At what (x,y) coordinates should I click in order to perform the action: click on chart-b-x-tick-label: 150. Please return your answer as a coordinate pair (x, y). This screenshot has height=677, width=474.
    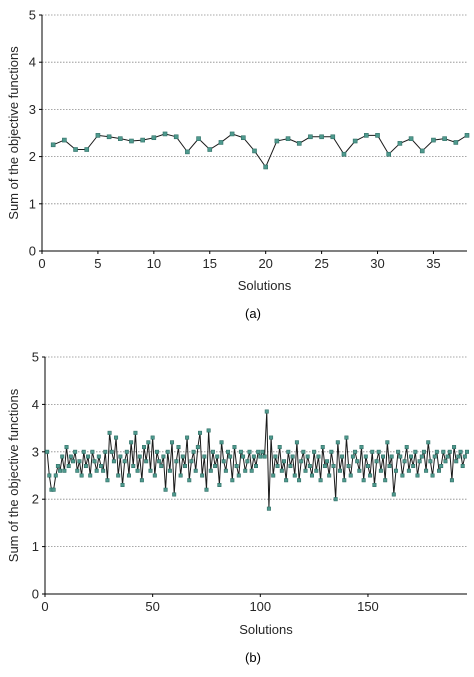
    Looking at the image, I should click on (368, 606).